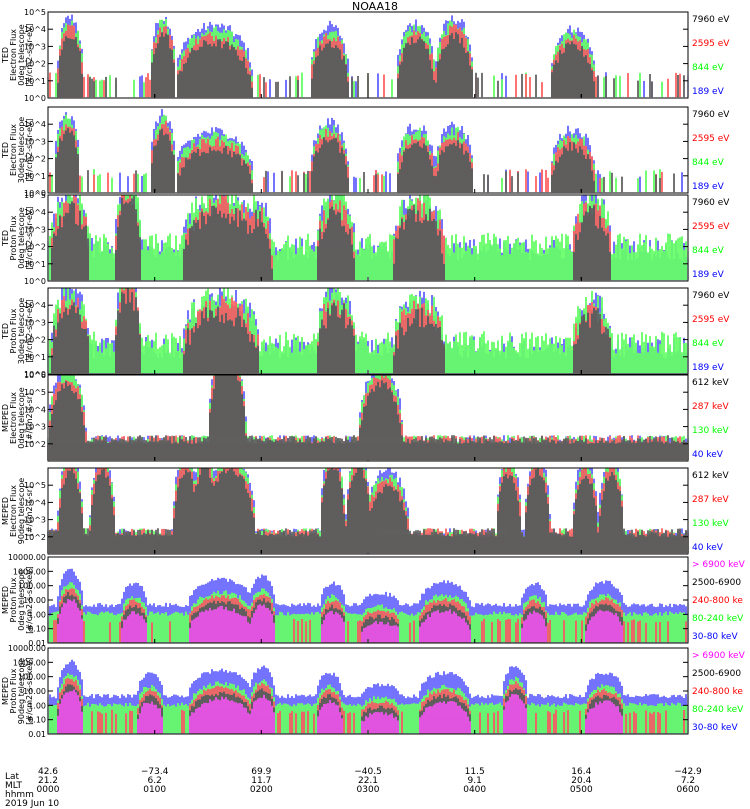  What do you see at coordinates (32, 677) in the screenshot?
I see `y-tick-label: 100.00` at bounding box center [32, 677].